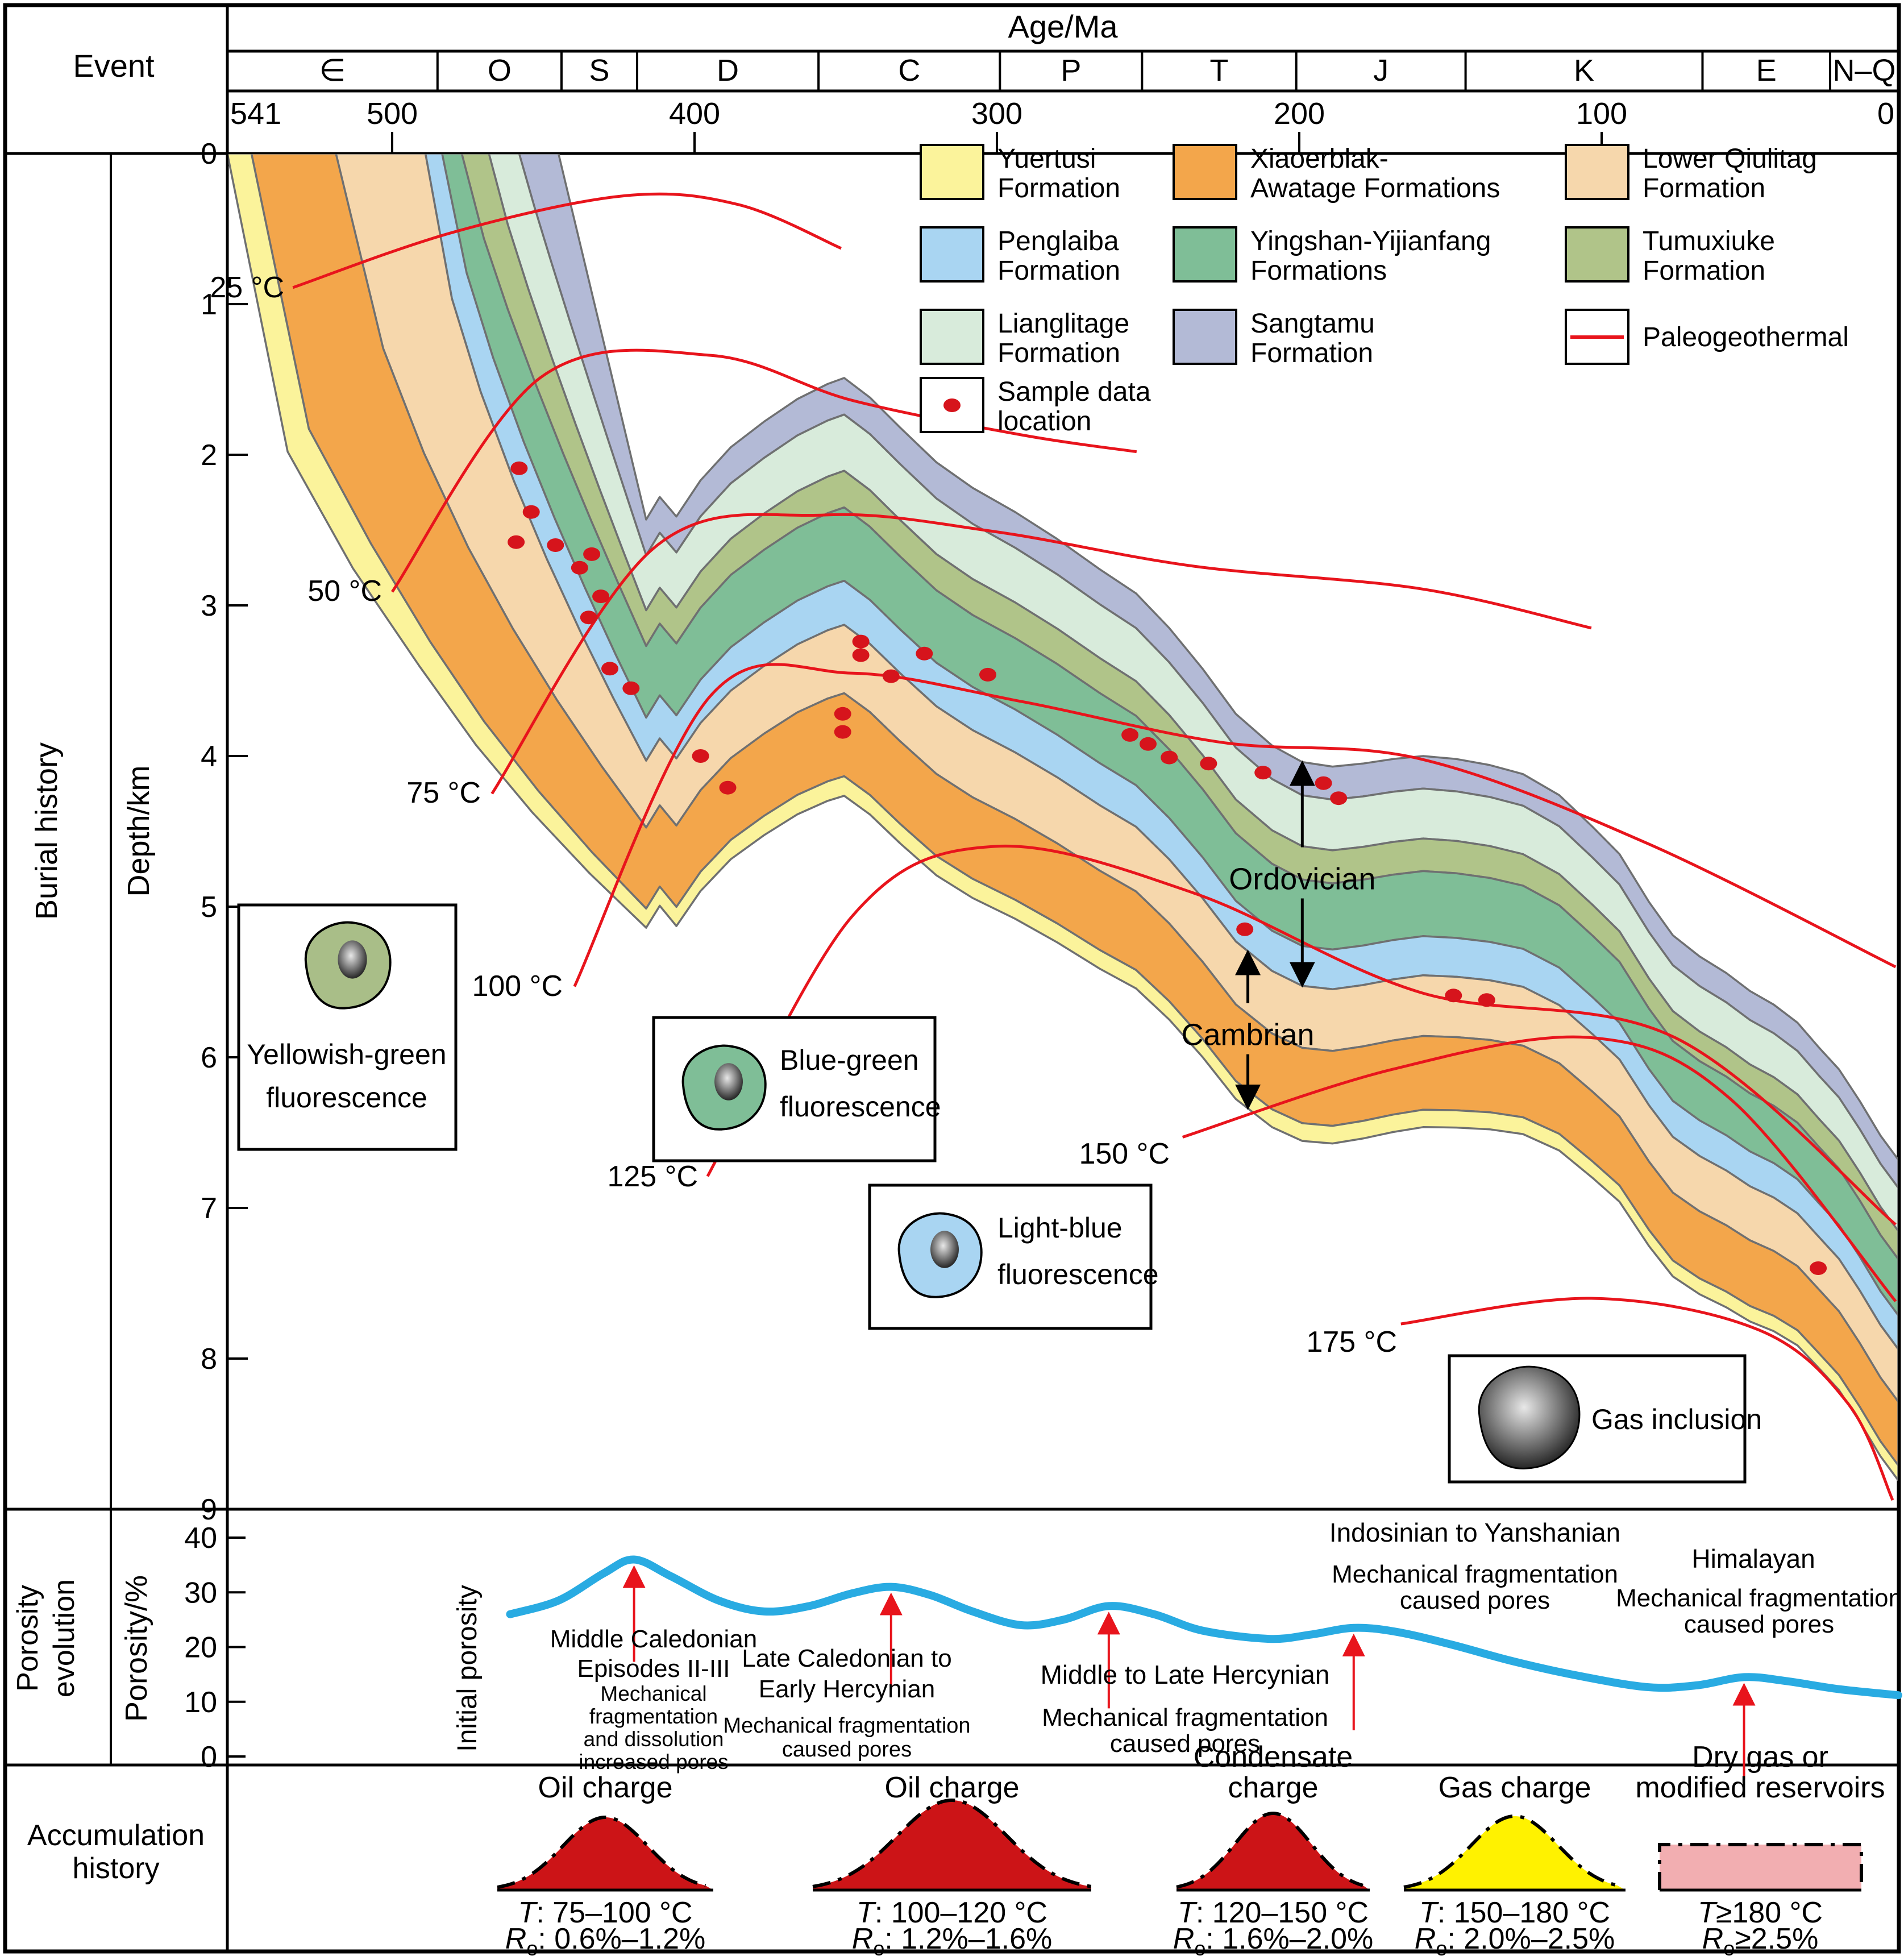 This screenshot has width=1904, height=1956. What do you see at coordinates (1746, 337) in the screenshot?
I see `legend-label: Paleogeothermal` at bounding box center [1746, 337].